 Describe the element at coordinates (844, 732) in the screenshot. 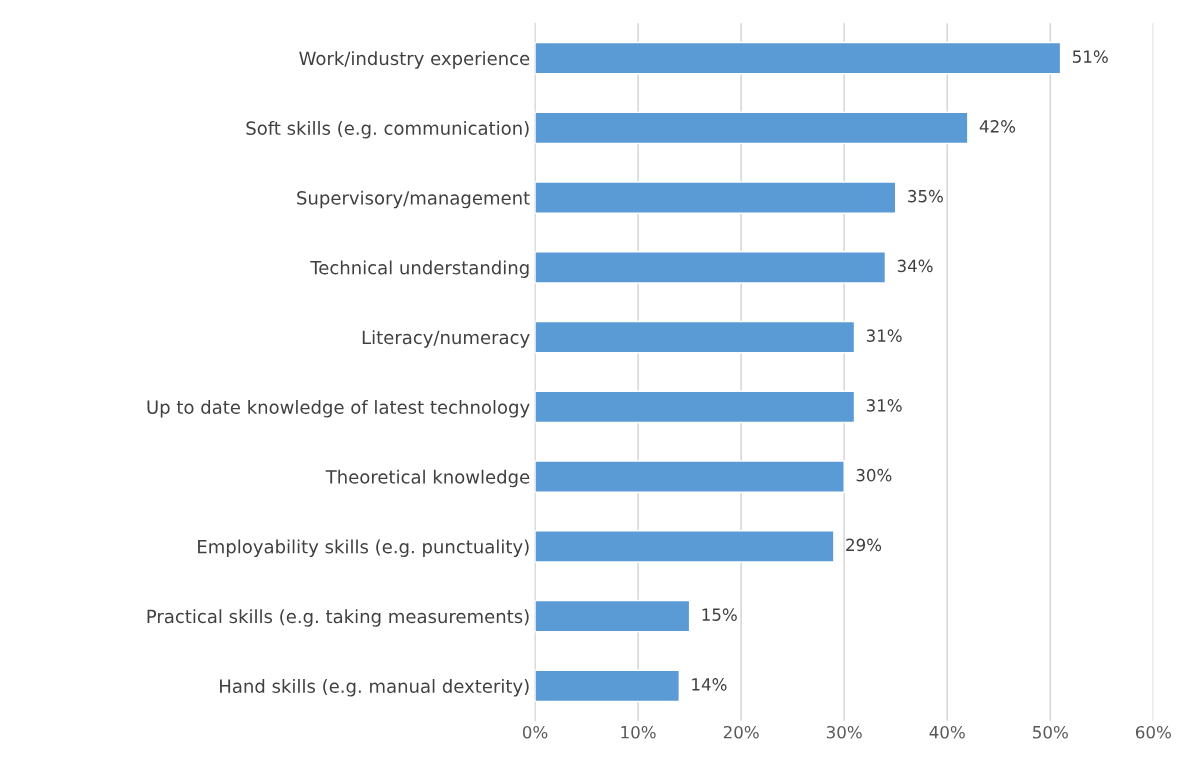

I see `x-tick-label: 30%` at that location.